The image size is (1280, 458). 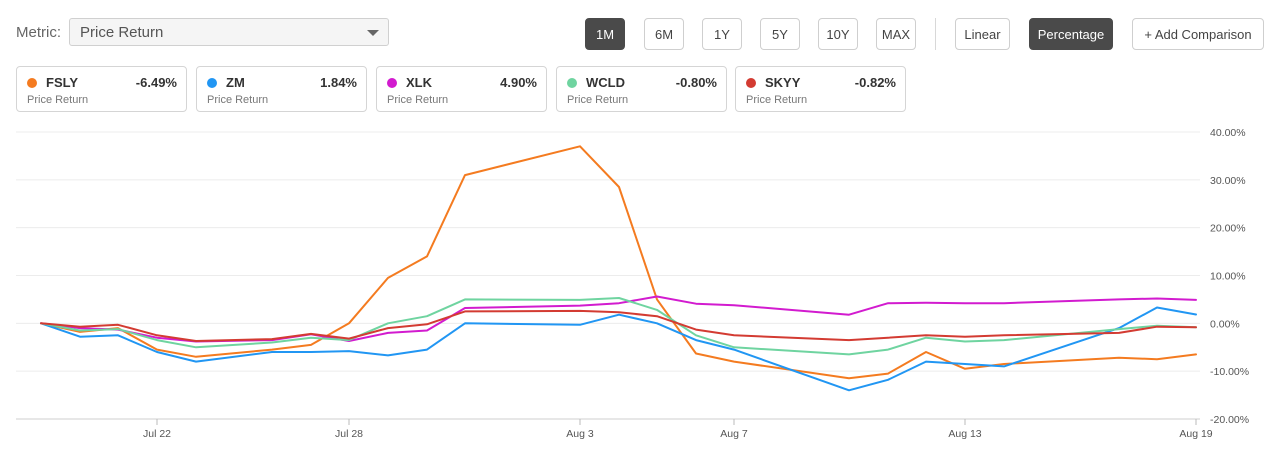 I want to click on legend-value: -6.49%, so click(x=156, y=82).